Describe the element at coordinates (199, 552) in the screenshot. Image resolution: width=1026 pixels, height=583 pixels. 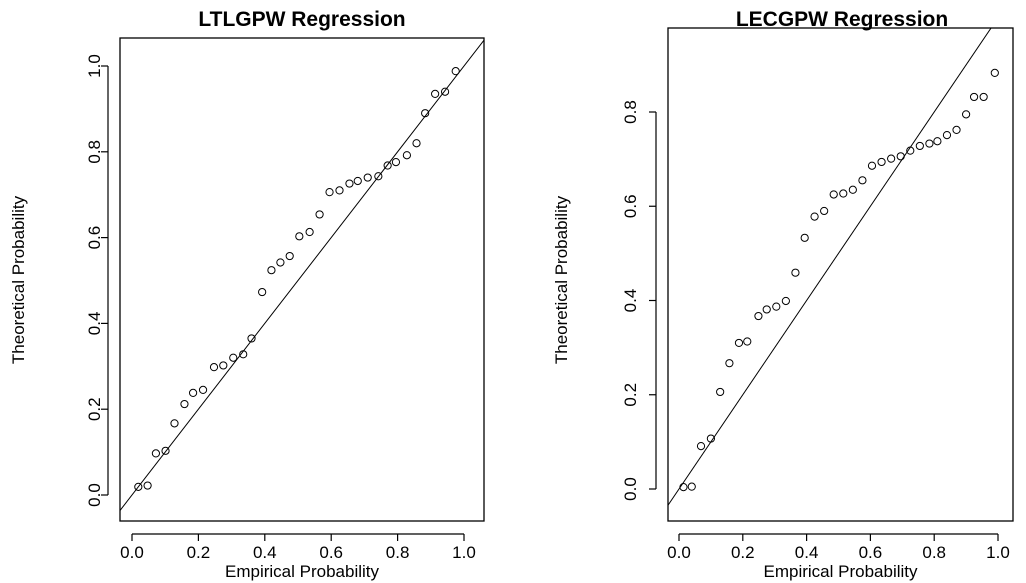
I see `x-tick-label: 0.2` at that location.